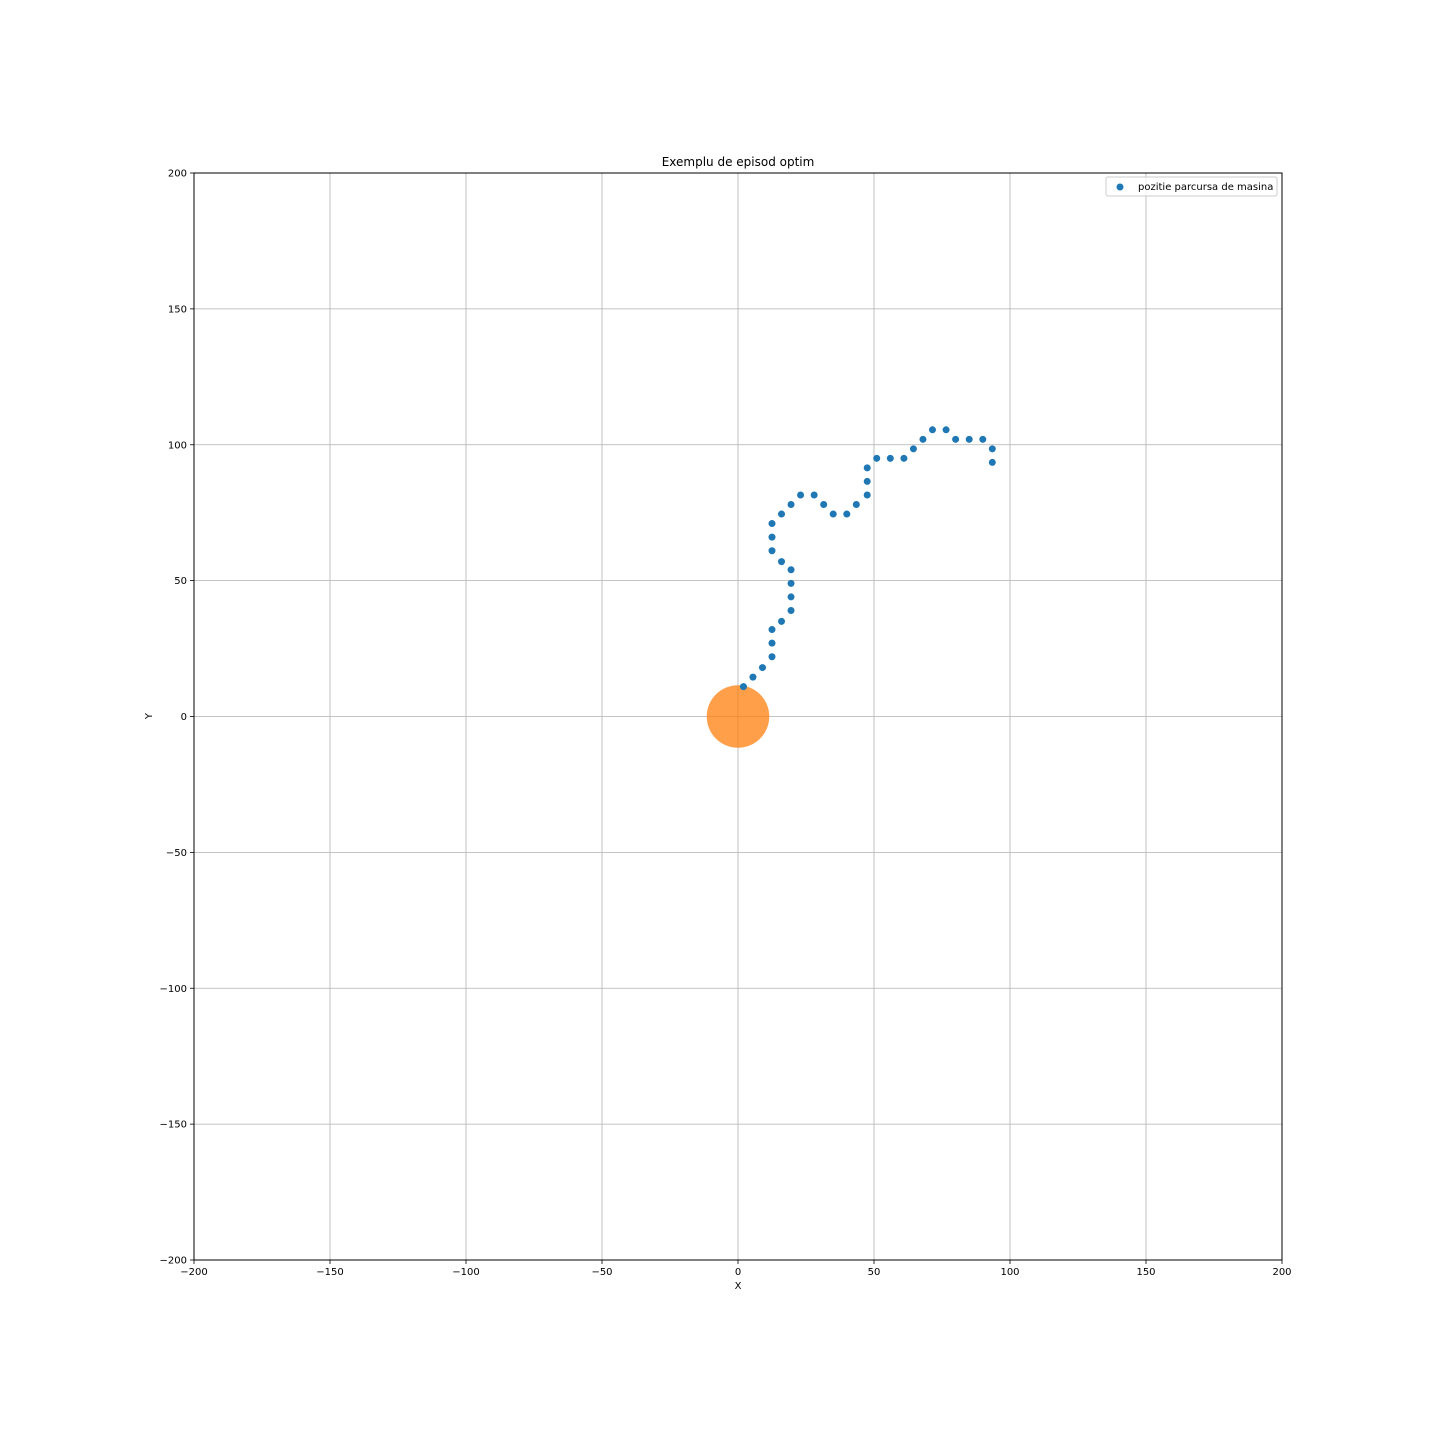 The image size is (1440, 1440). I want to click on legend-marker, so click(1120, 187).